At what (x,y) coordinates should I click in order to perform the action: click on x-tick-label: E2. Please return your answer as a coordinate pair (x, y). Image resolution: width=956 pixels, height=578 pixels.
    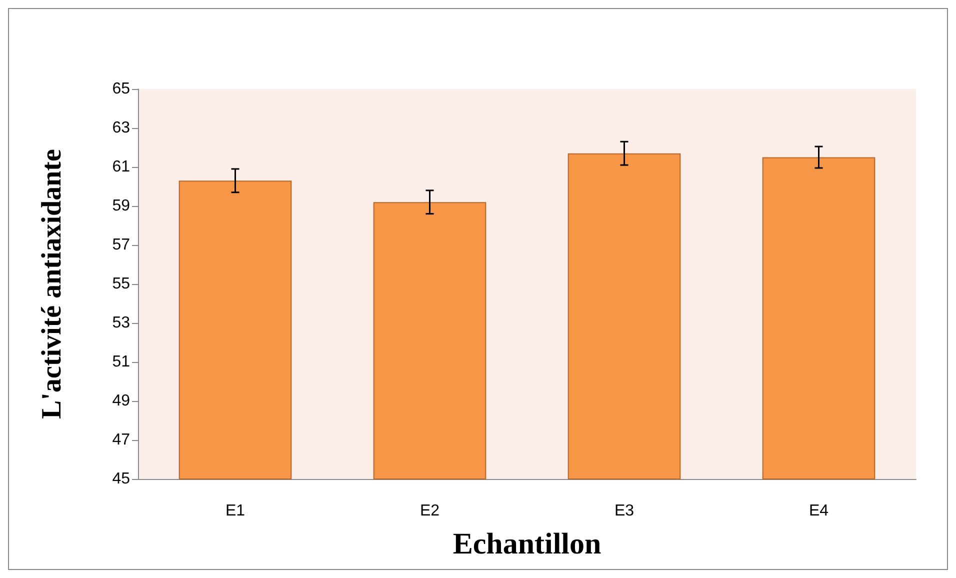
    Looking at the image, I should click on (430, 511).